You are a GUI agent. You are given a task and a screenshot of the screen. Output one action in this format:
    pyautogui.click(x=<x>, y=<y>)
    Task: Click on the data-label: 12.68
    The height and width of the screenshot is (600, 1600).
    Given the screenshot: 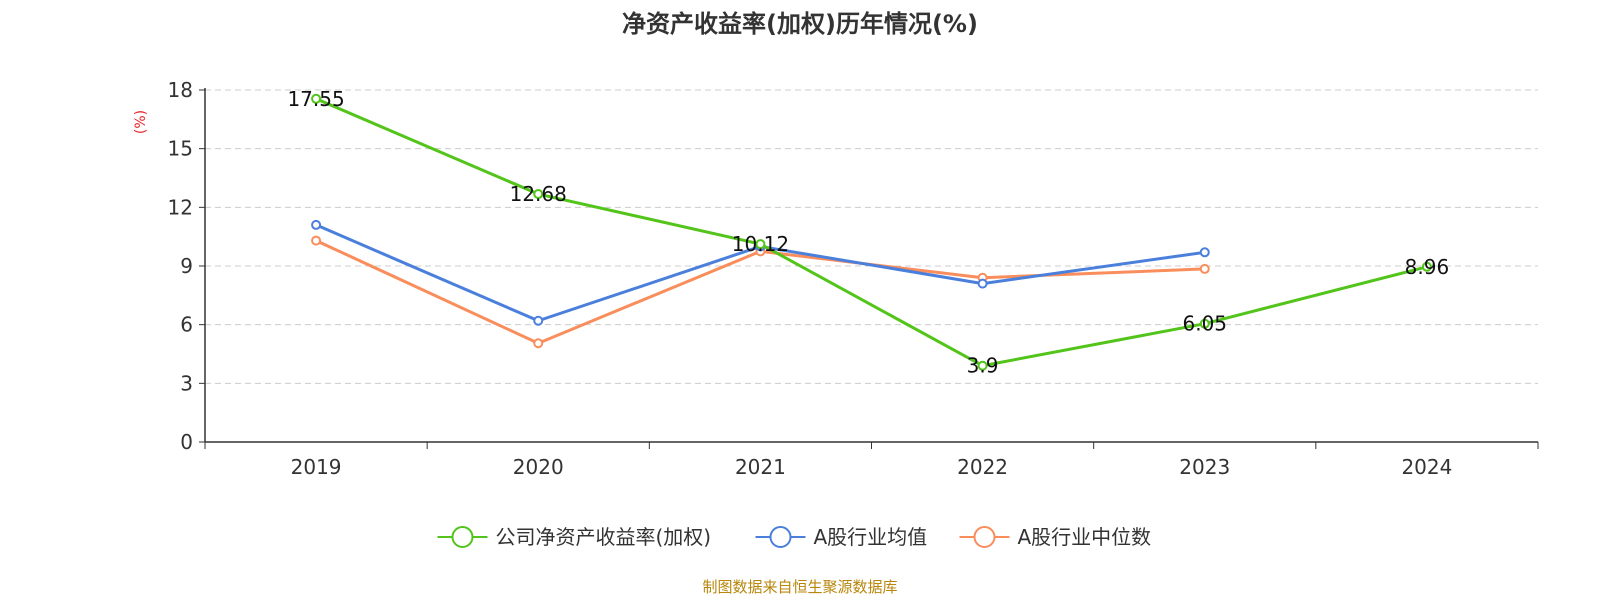 What is the action you would take?
    pyautogui.click(x=538, y=194)
    